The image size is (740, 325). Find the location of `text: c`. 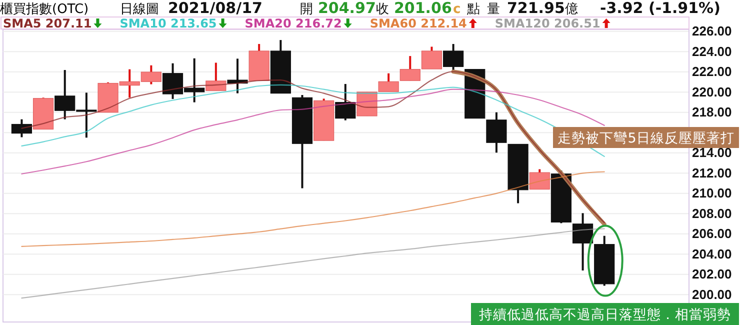

text: c is located at coordinates (457, 9).